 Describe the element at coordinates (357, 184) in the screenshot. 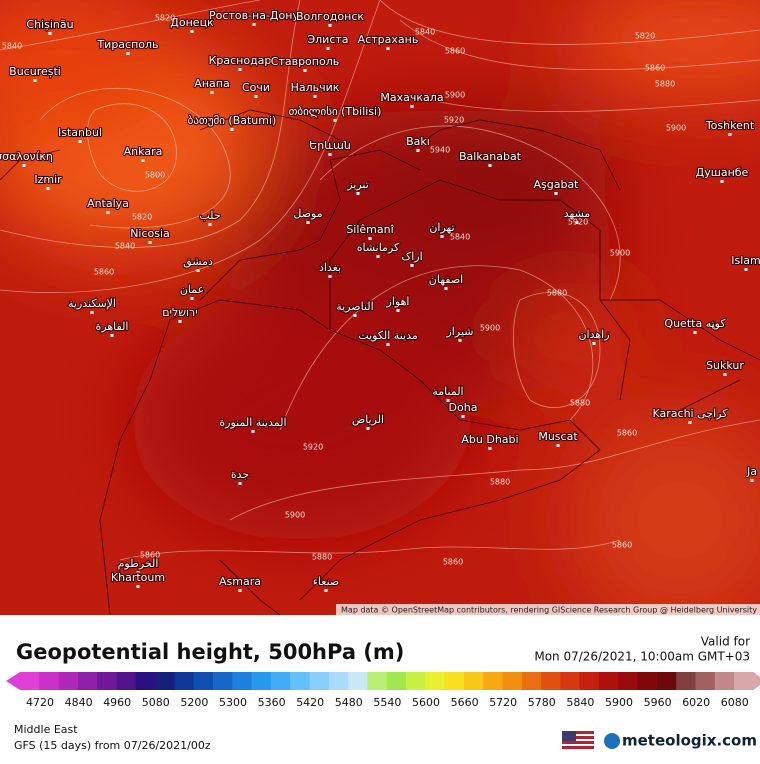

I see `city-label: تبریز` at that location.